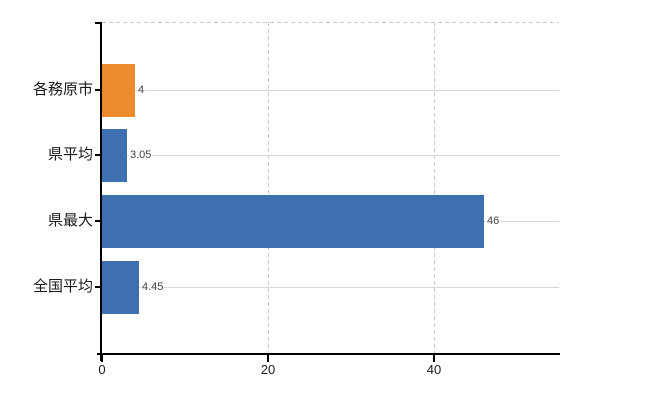 Image resolution: width=650 pixels, height=400 pixels. I want to click on x-tick-label-2: 40, so click(434, 369).